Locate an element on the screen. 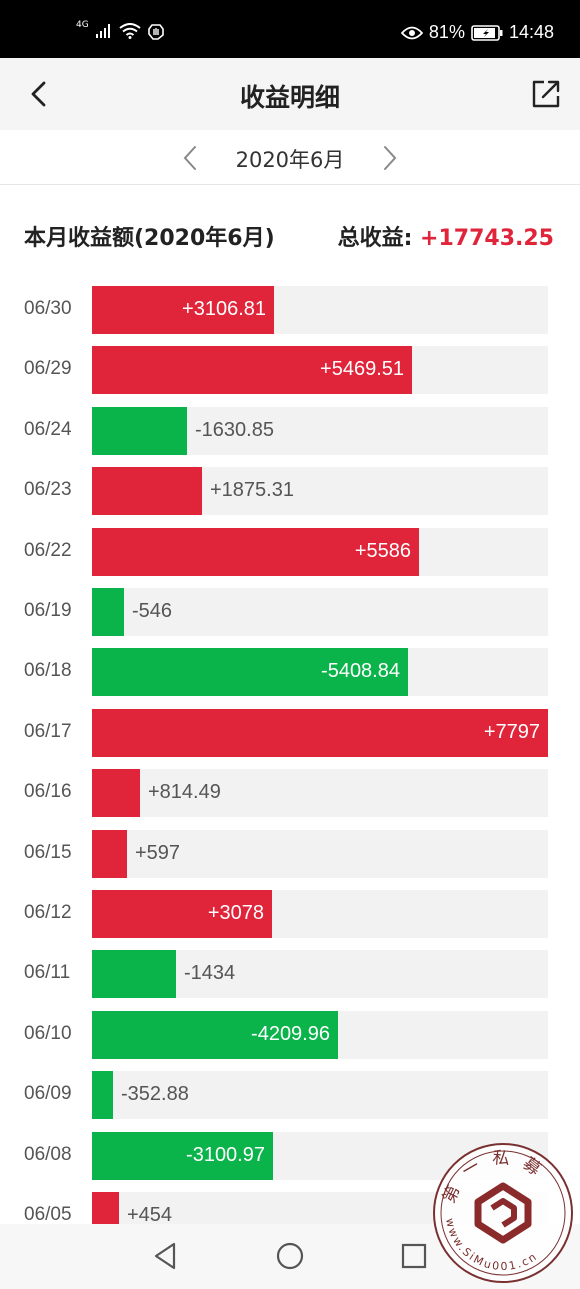 The height and width of the screenshot is (1289, 580). row-date-label: 06/23 is located at coordinates (48, 489).